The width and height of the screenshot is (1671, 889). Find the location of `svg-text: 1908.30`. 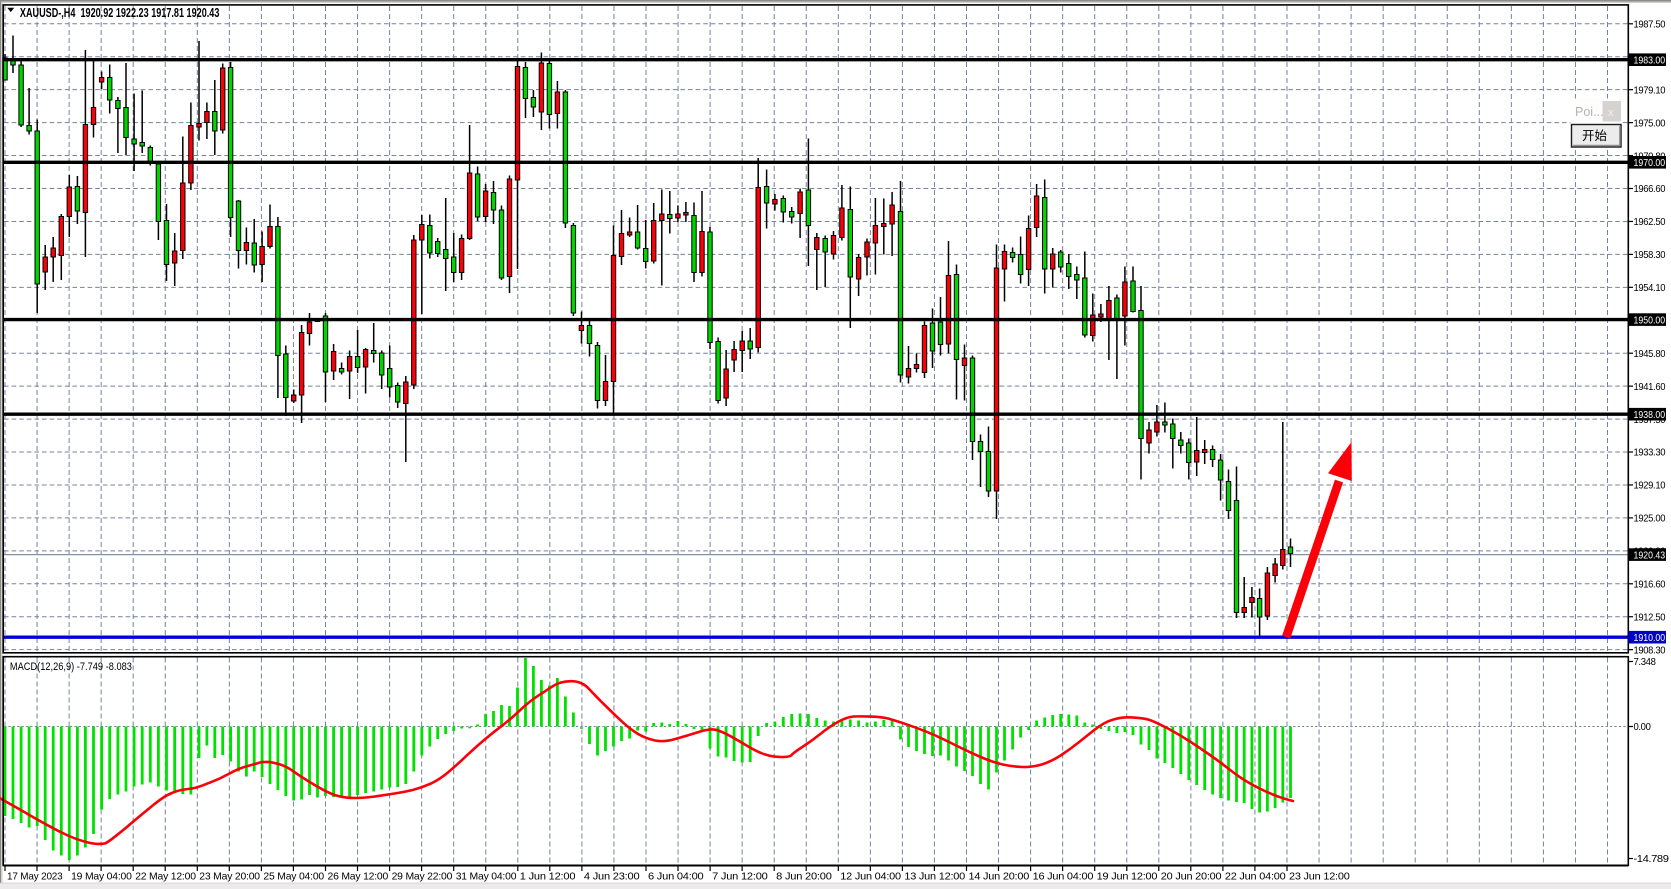

svg-text: 1908.30 is located at coordinates (1650, 650).